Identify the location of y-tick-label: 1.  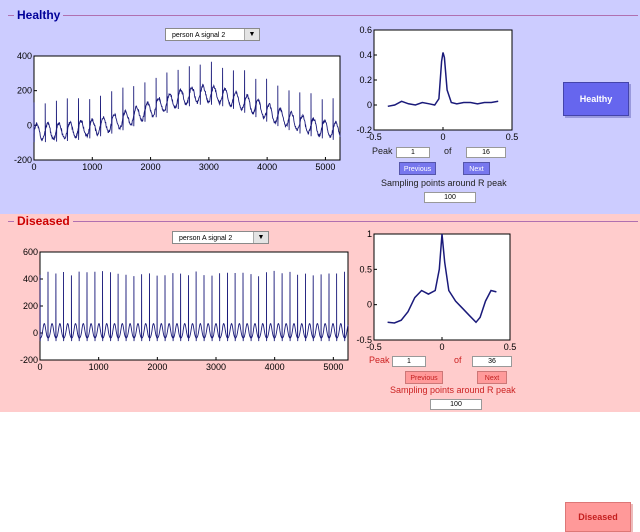
(369, 234).